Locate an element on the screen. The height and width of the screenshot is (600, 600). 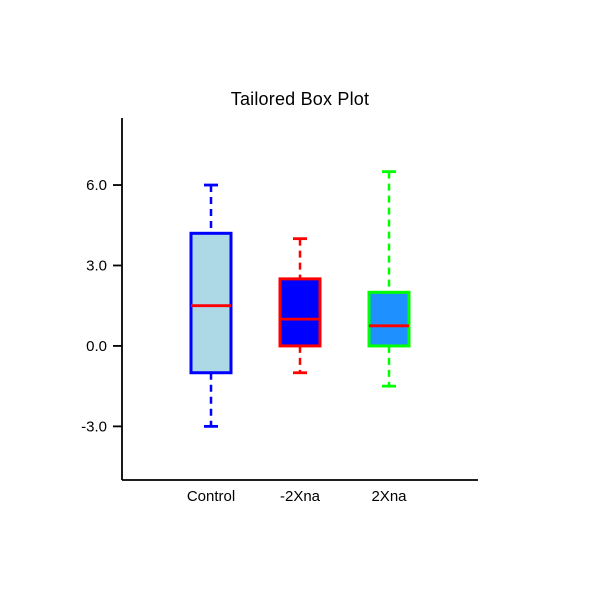
box-Control is located at coordinates (211, 303).